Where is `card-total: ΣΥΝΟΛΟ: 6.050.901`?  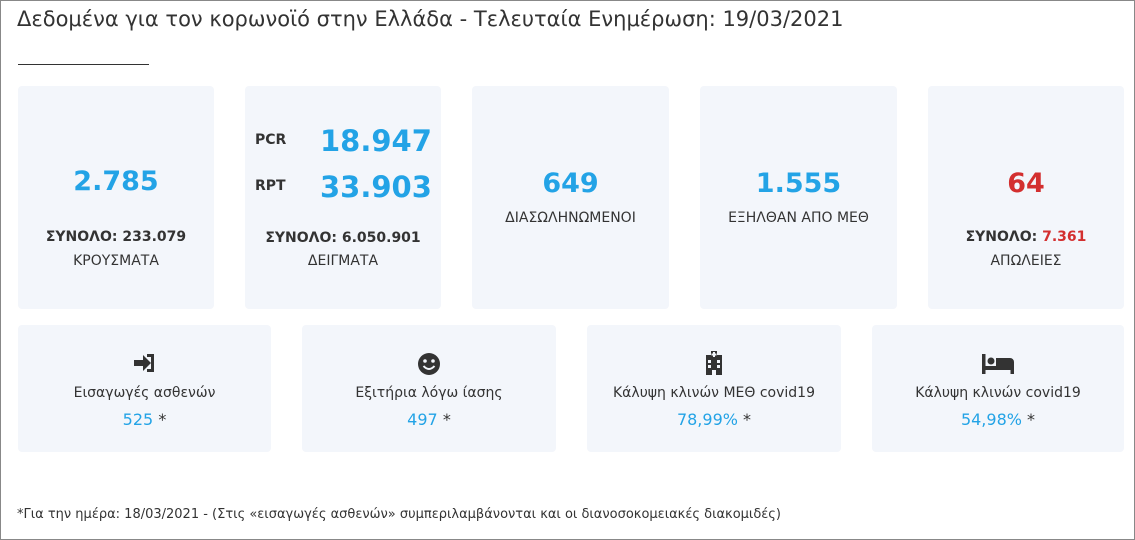 card-total: ΣΥΝΟΛΟ: 6.050.901 is located at coordinates (343, 238).